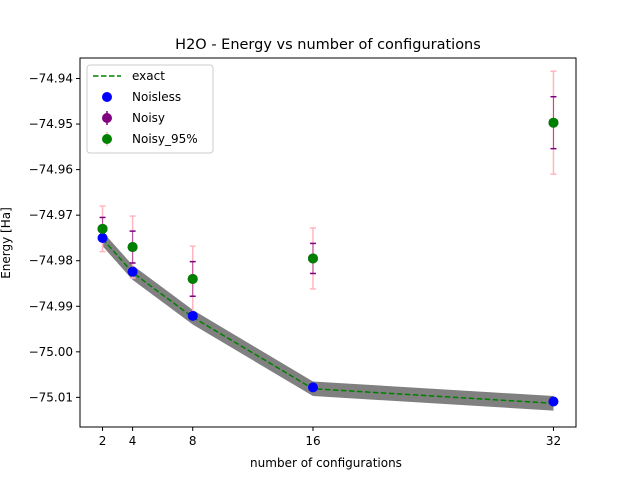 The height and width of the screenshot is (480, 640). I want to click on x-axis-ticks: 2 4 8 16 32, so click(330, 437).